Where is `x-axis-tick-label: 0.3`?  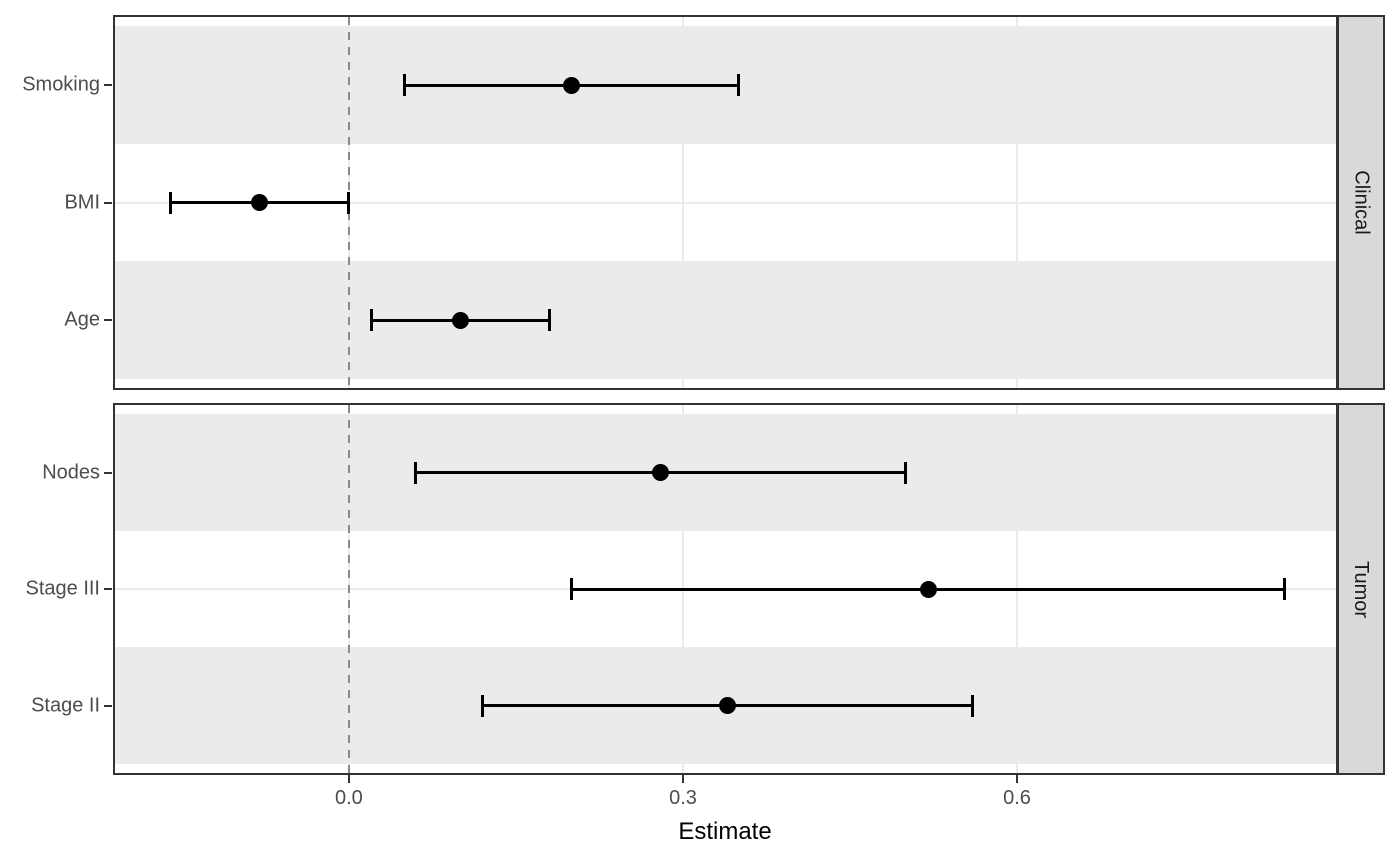 x-axis-tick-label: 0.3 is located at coordinates (683, 798).